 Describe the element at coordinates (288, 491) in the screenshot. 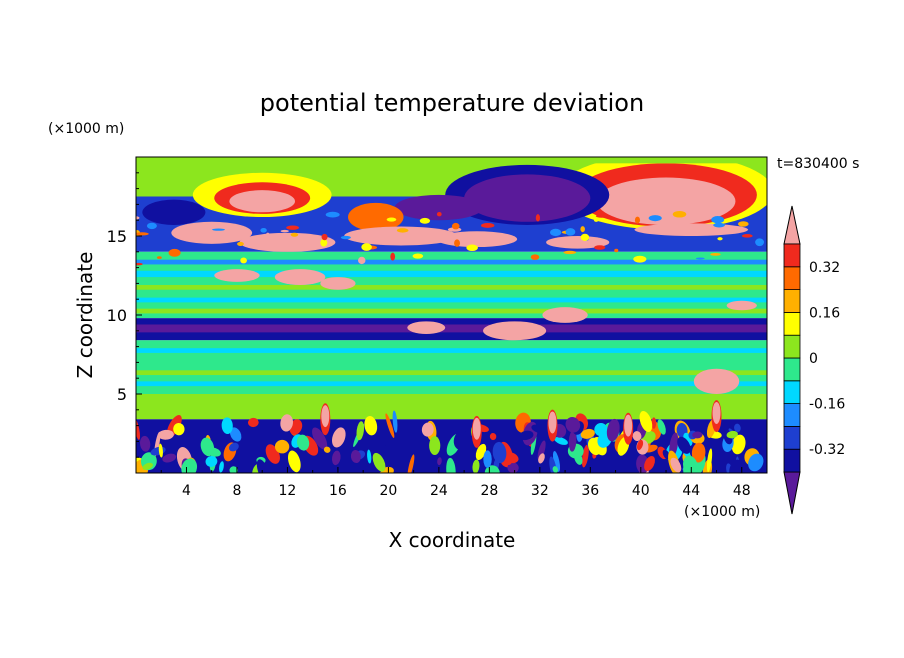

I see `x-tick-label: 12` at that location.